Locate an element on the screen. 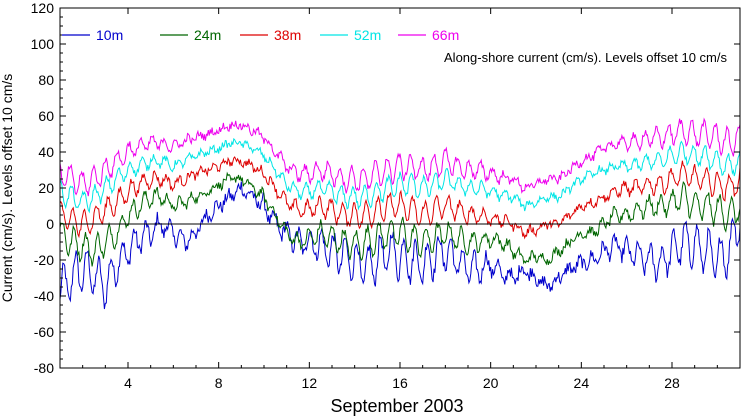  legend-label-24m: 24m is located at coordinates (207, 35).